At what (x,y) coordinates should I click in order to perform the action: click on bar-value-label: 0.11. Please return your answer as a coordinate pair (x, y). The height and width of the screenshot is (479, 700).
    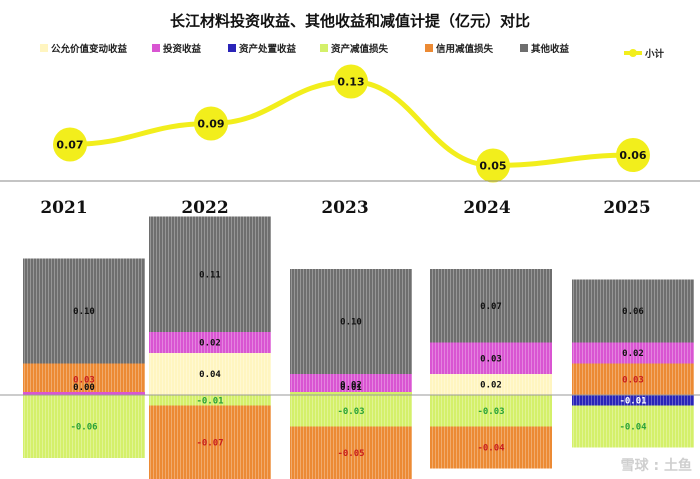
    Looking at the image, I should click on (210, 275).